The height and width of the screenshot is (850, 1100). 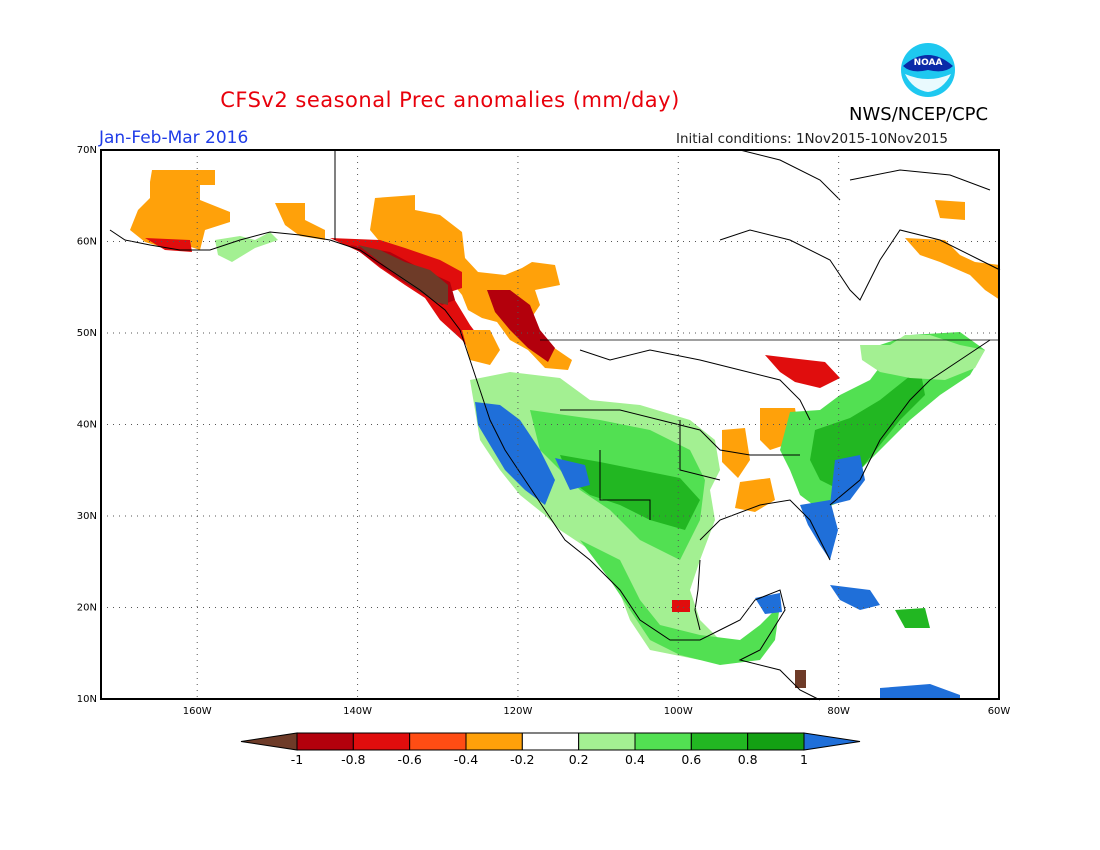 What do you see at coordinates (630, 492) in the screenshot?
I see `anomaly-region-texas-darkgreen` at bounding box center [630, 492].